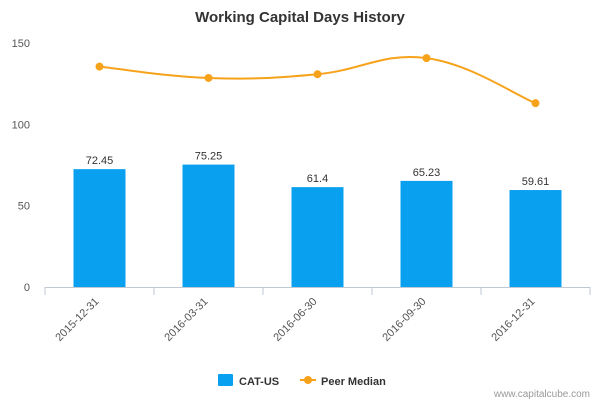 The image size is (600, 405). Describe the element at coordinates (541, 394) in the screenshot. I see `watermark: www.capitalcube.com` at that location.